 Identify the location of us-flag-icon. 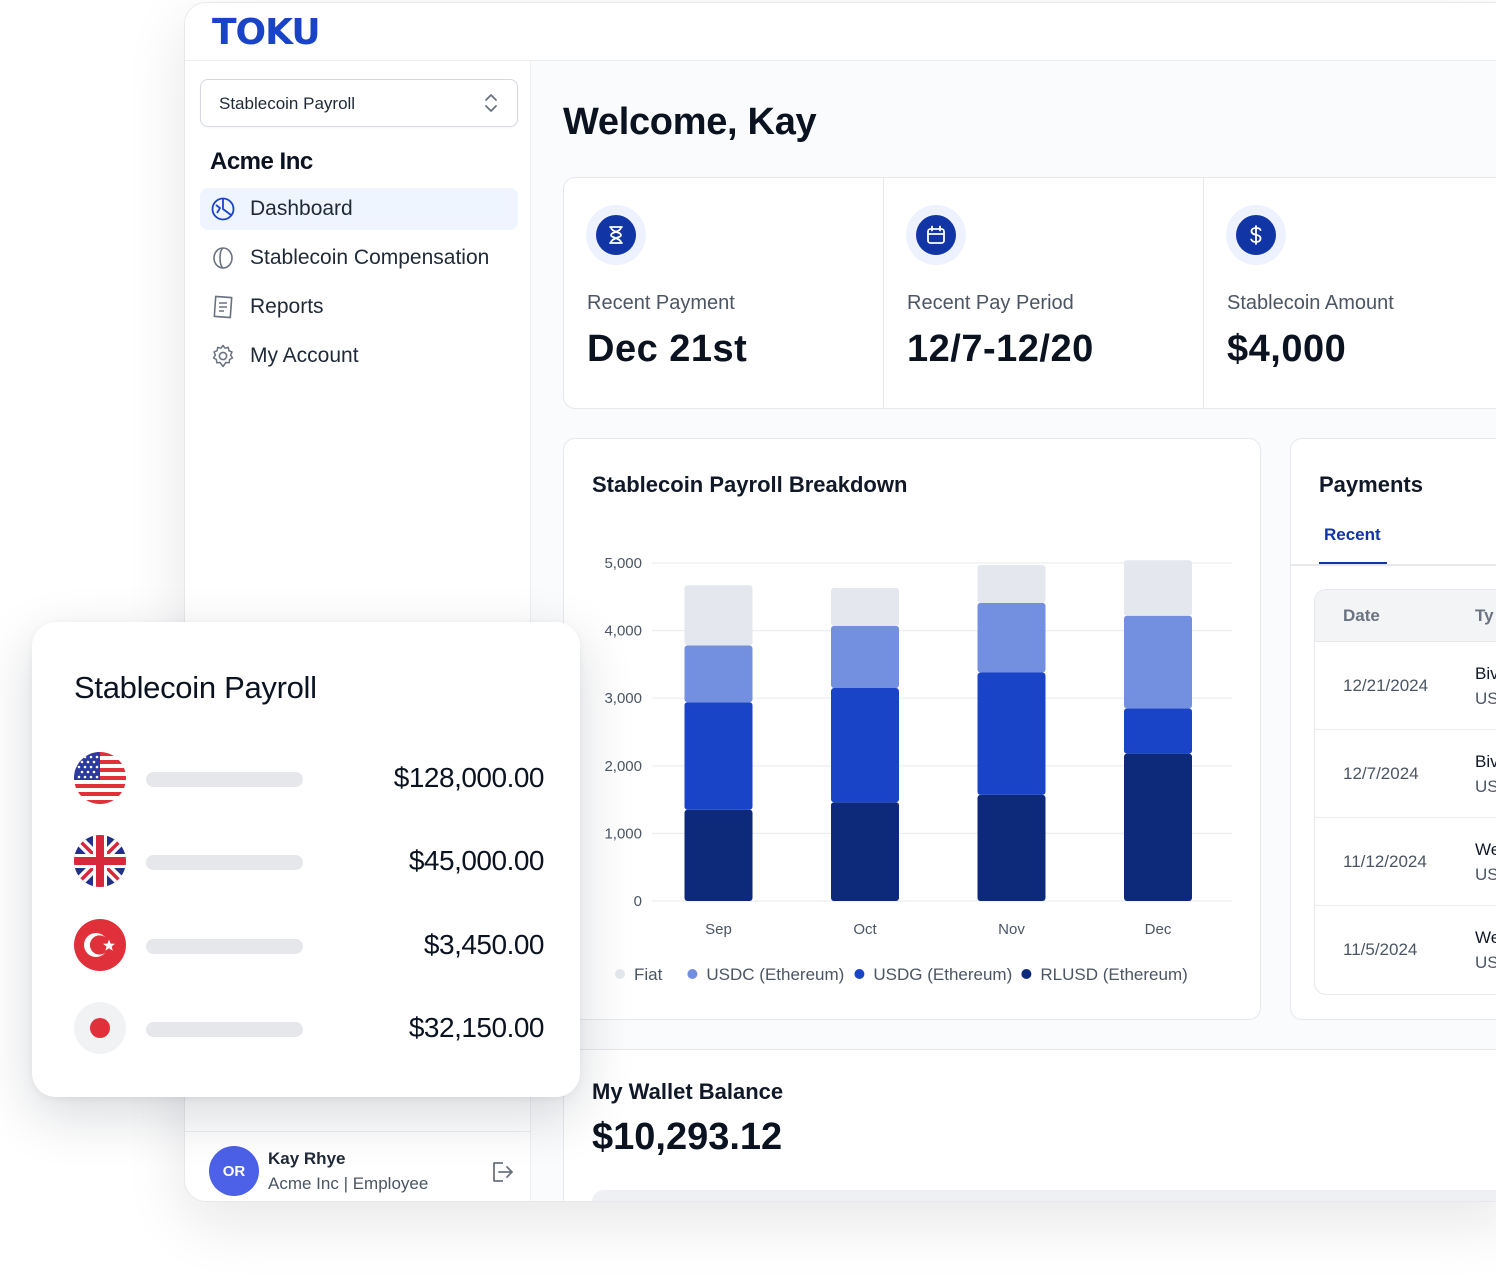
(100, 778).